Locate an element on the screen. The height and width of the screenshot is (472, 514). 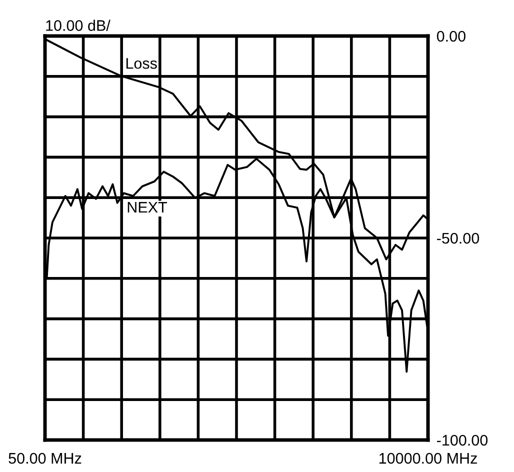
series-label: Loss is located at coordinates (141, 63).